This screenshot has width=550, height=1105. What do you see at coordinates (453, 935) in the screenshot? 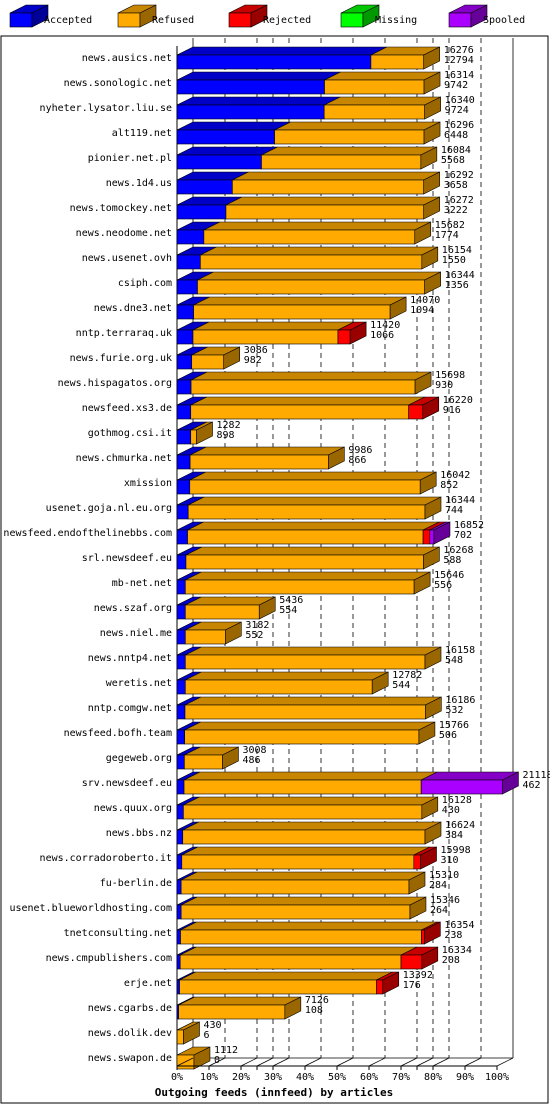
I see `value-accepted: 238` at bounding box center [453, 935].